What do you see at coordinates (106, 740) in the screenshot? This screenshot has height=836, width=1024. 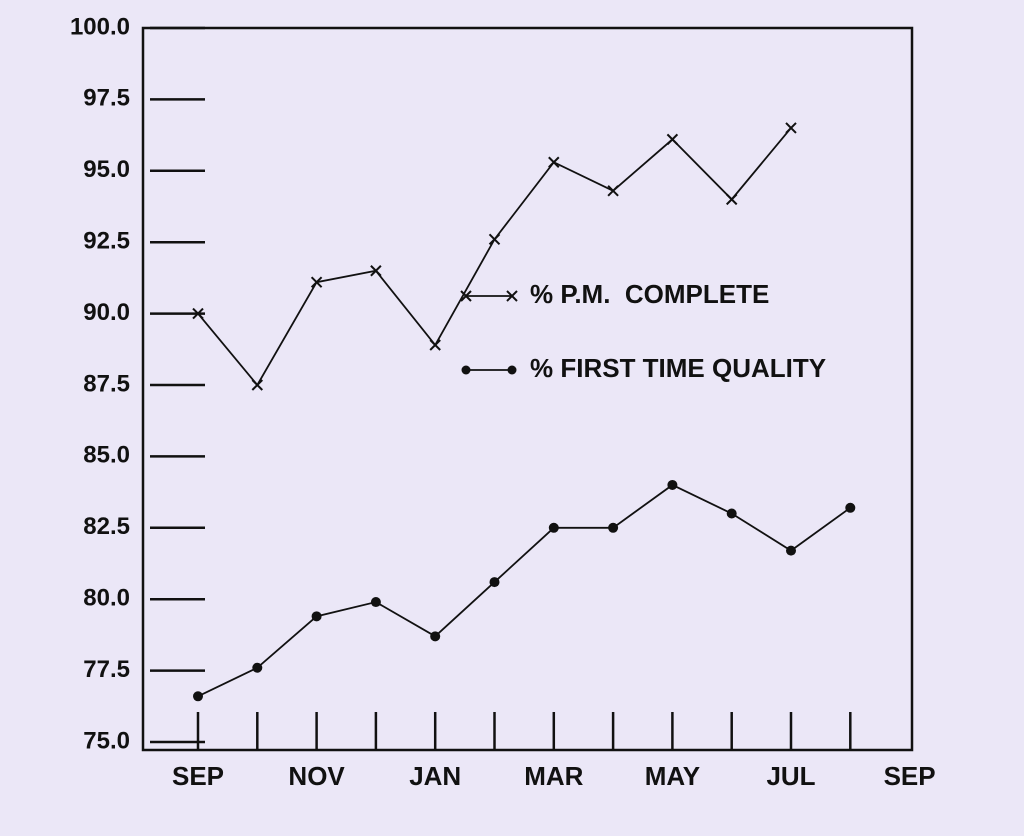 I see `y-tick-label: 75.0` at bounding box center [106, 740].